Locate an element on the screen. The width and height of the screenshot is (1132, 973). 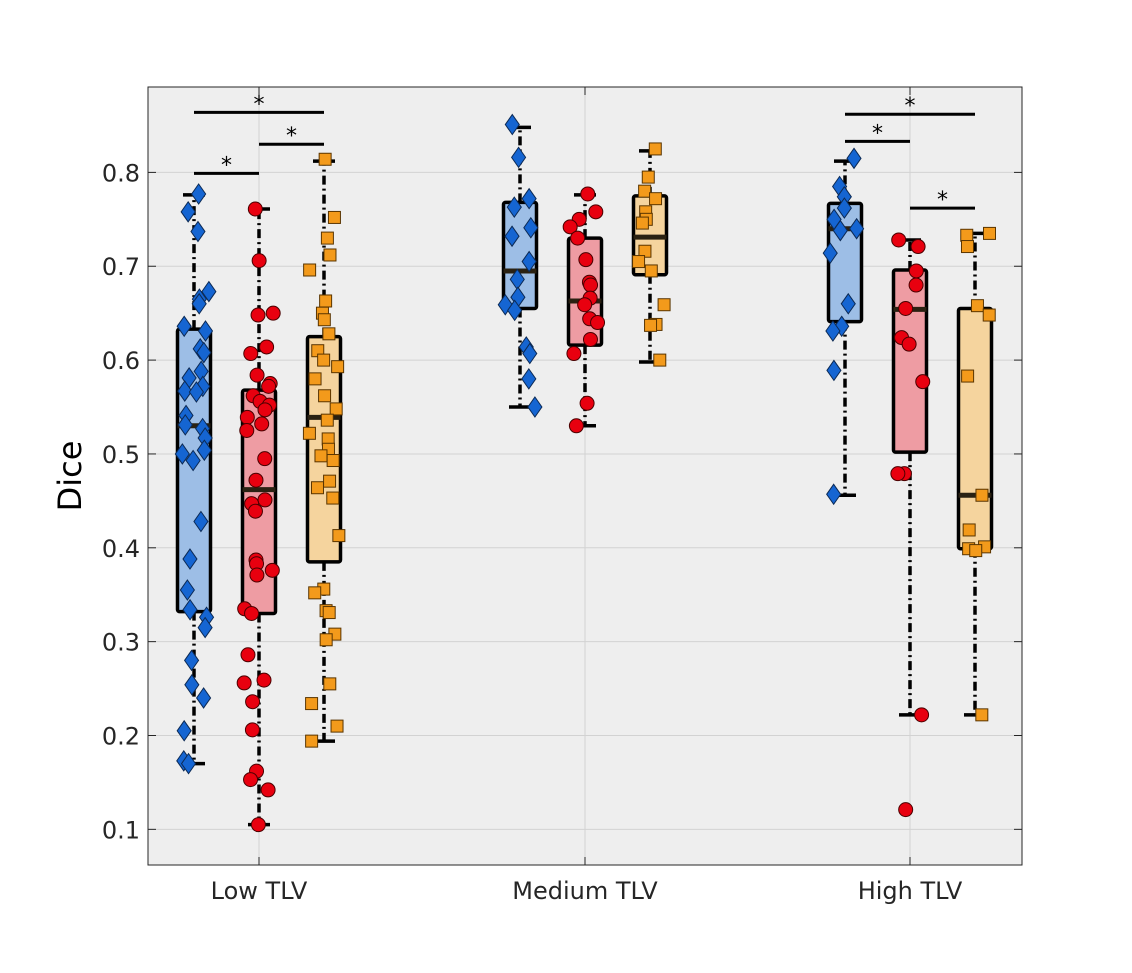
significance-bars: * * * * * * is located at coordinates (584, 152).